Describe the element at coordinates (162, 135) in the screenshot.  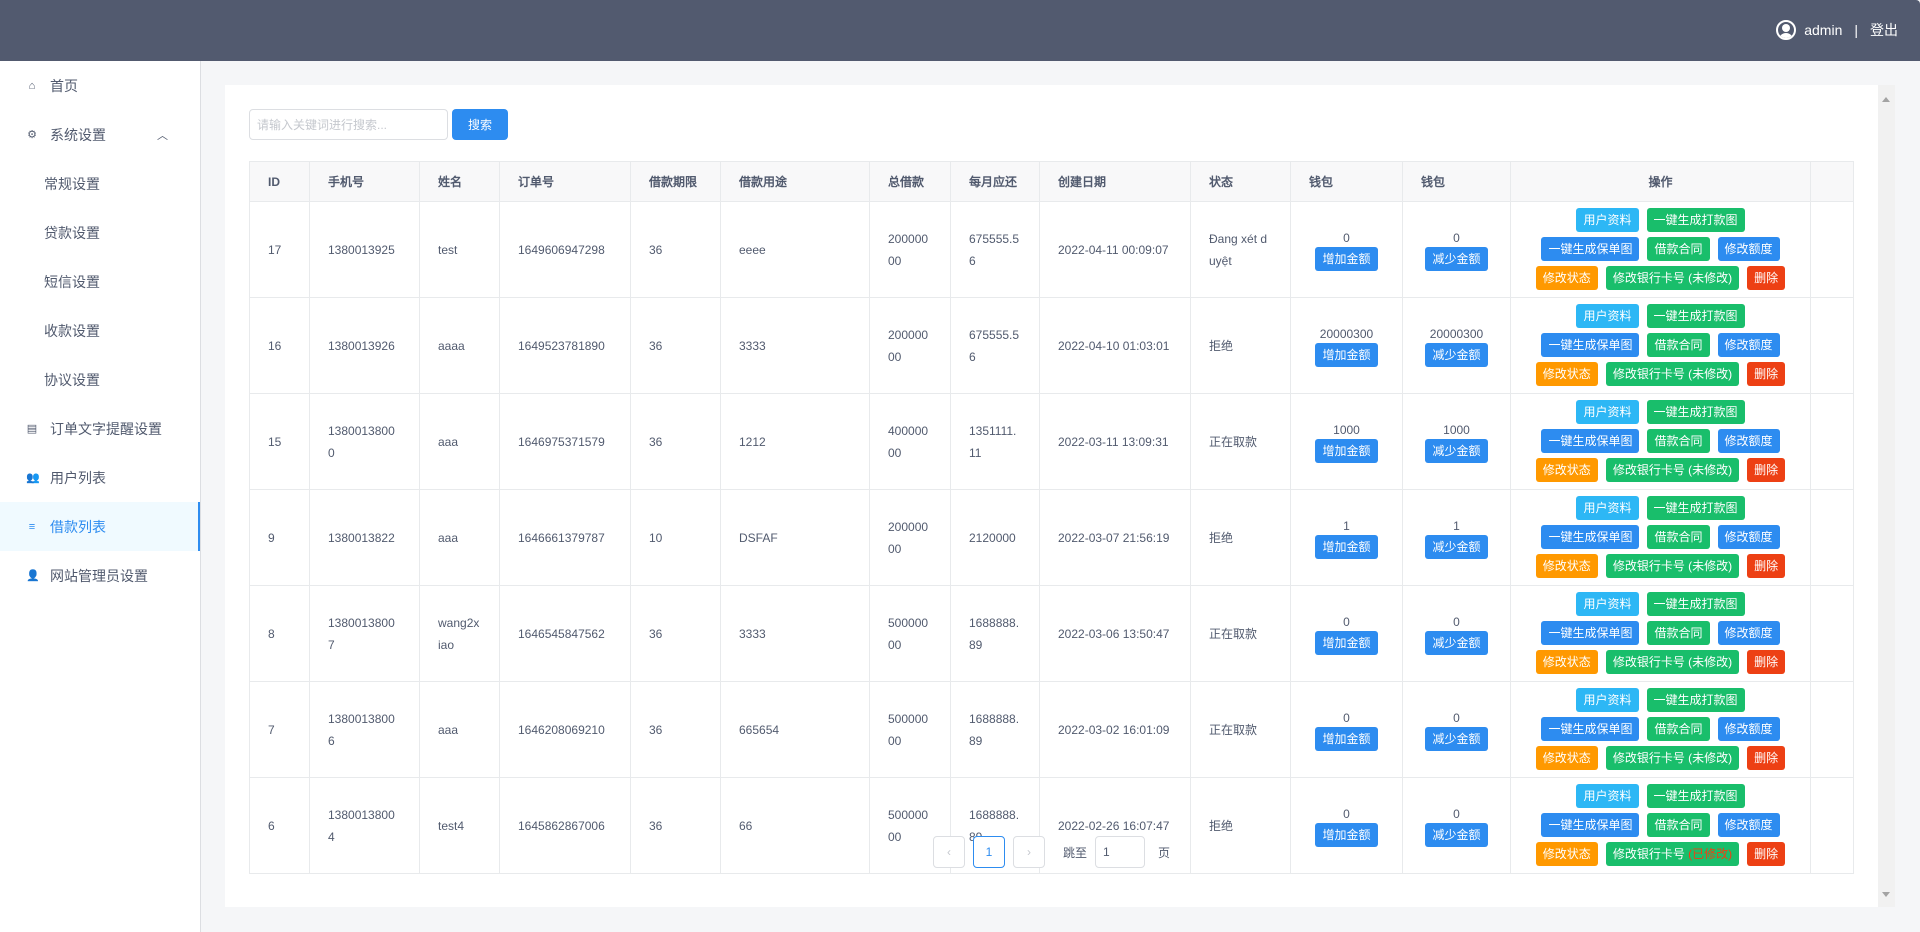
I see `chevron-up-icon: ︿` at that location.